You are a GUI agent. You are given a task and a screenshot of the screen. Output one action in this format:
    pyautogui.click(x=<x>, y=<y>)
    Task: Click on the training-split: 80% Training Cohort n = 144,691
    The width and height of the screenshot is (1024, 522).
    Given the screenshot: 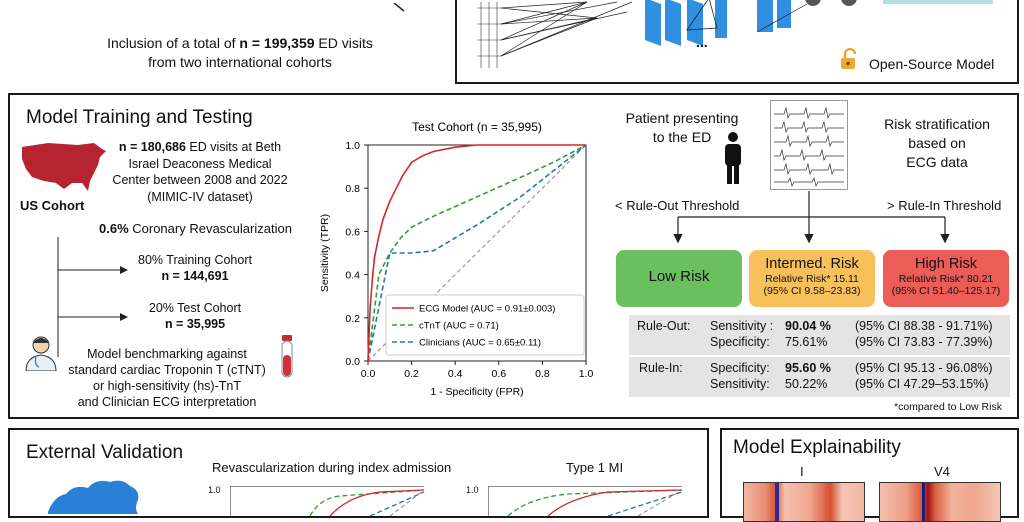 What is the action you would take?
    pyautogui.click(x=195, y=268)
    